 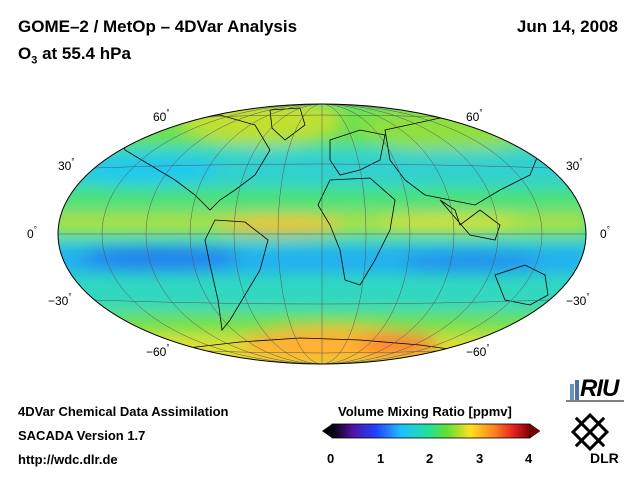 What do you see at coordinates (605, 233) in the screenshot?
I see `lat-label-eq-right: 0°` at bounding box center [605, 233].